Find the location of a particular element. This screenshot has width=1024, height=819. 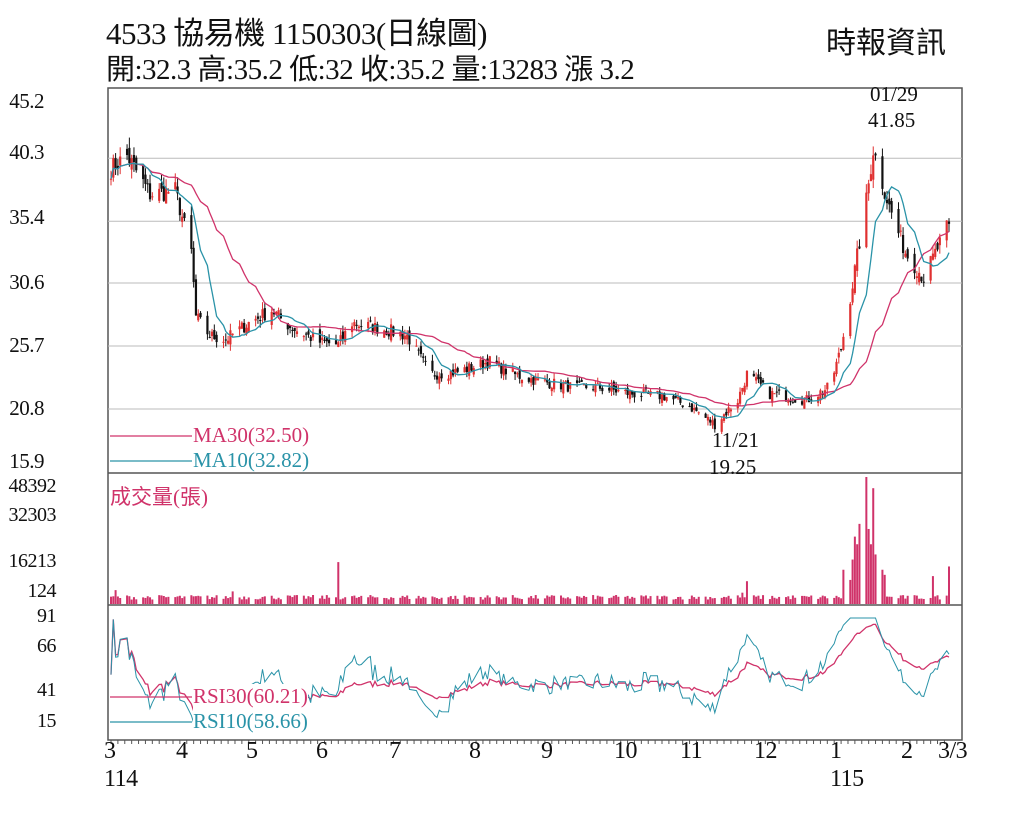

x-tick-label: 9 is located at coordinates (547, 751).